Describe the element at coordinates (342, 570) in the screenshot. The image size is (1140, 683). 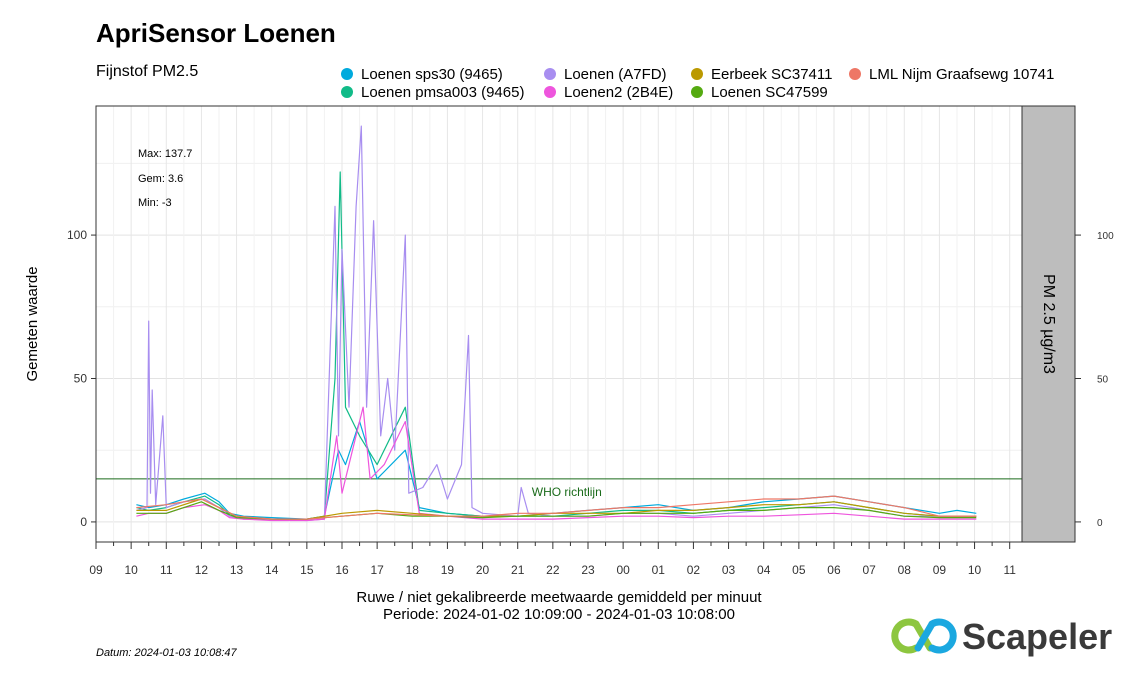
I see `x-tick-label: 16` at that location.